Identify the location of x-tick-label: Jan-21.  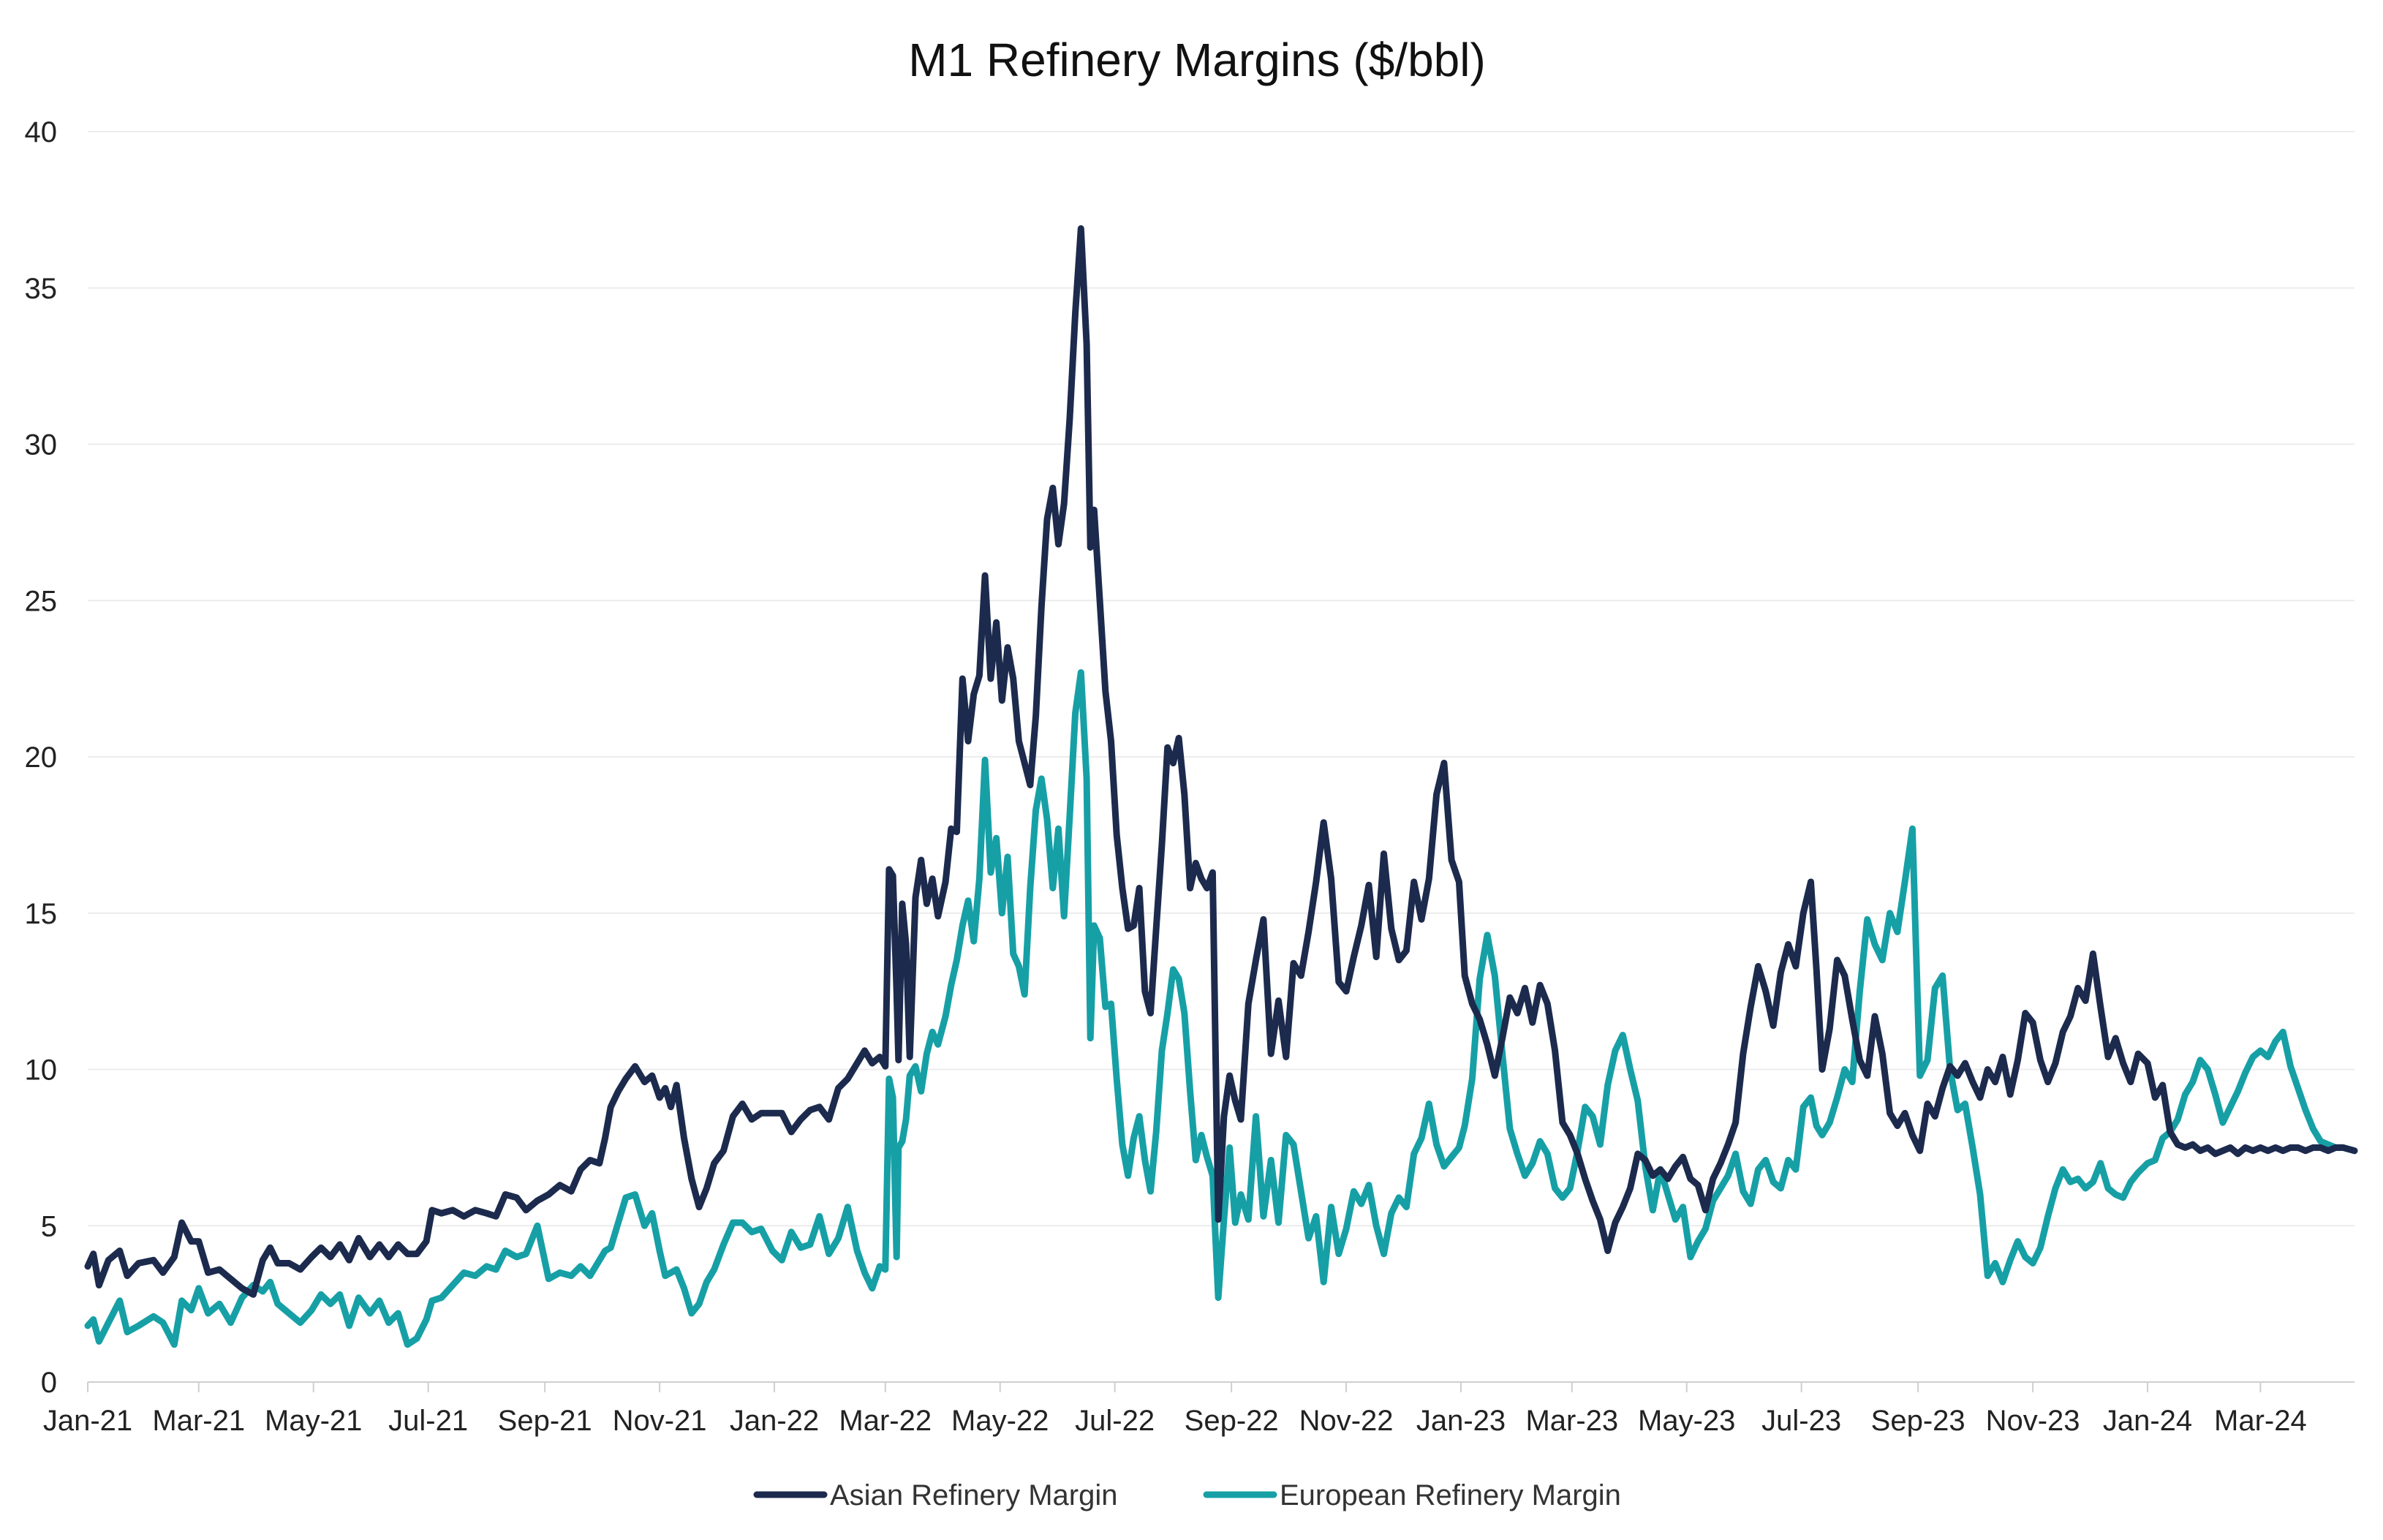
(87, 1421).